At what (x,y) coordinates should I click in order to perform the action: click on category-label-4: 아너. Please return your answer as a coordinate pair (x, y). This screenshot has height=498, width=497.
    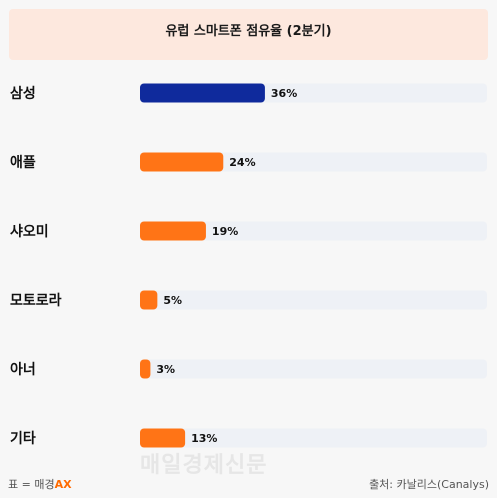
    Looking at the image, I should click on (23, 369).